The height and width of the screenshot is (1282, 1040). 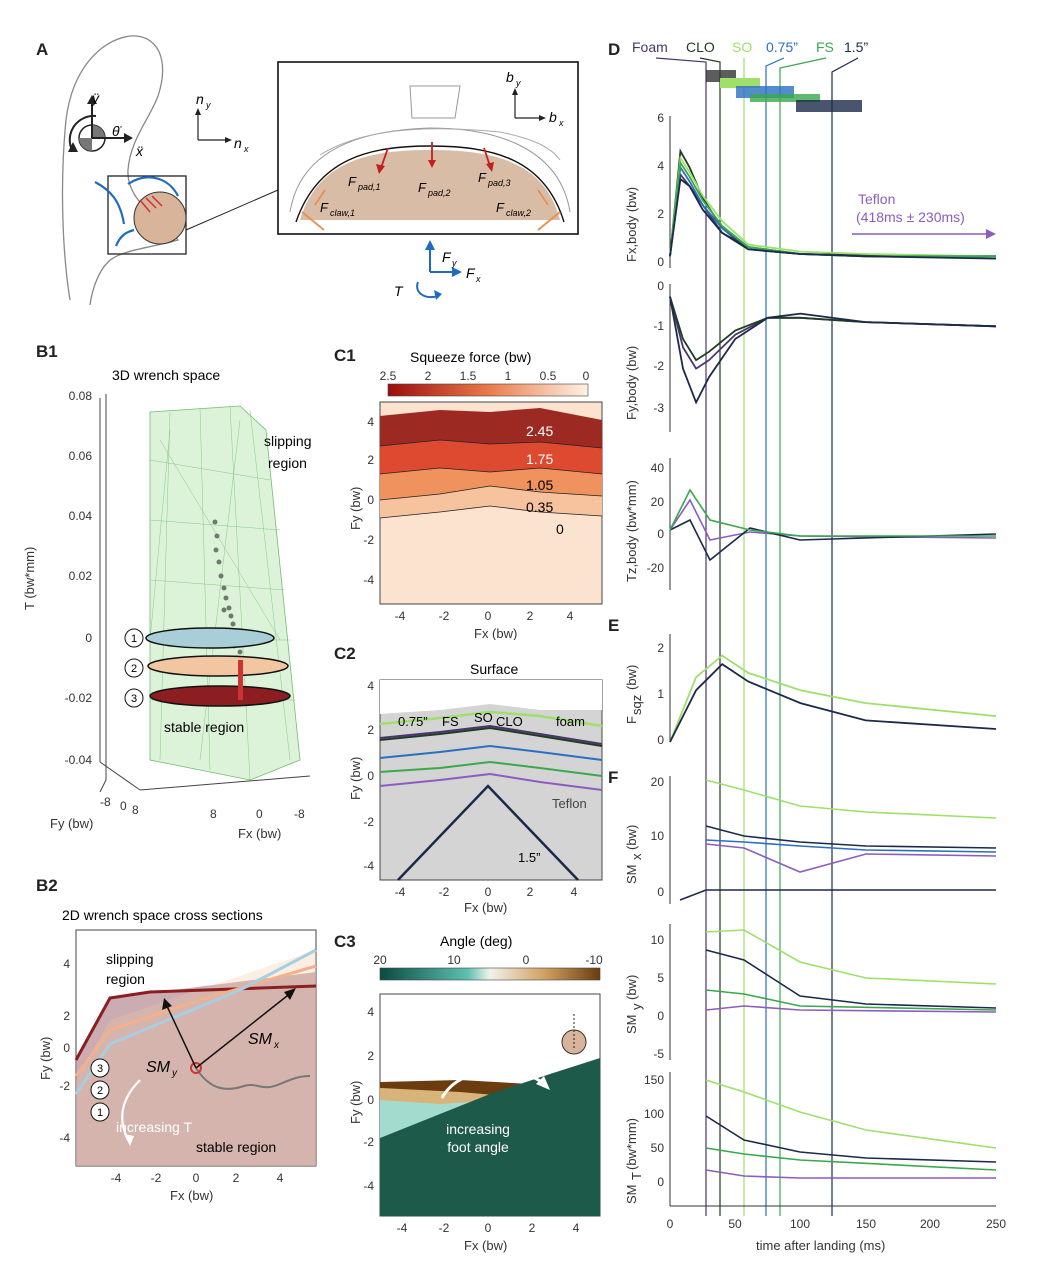 What do you see at coordinates (47, 351) in the screenshot?
I see `panel-label-b1: B1` at bounding box center [47, 351].